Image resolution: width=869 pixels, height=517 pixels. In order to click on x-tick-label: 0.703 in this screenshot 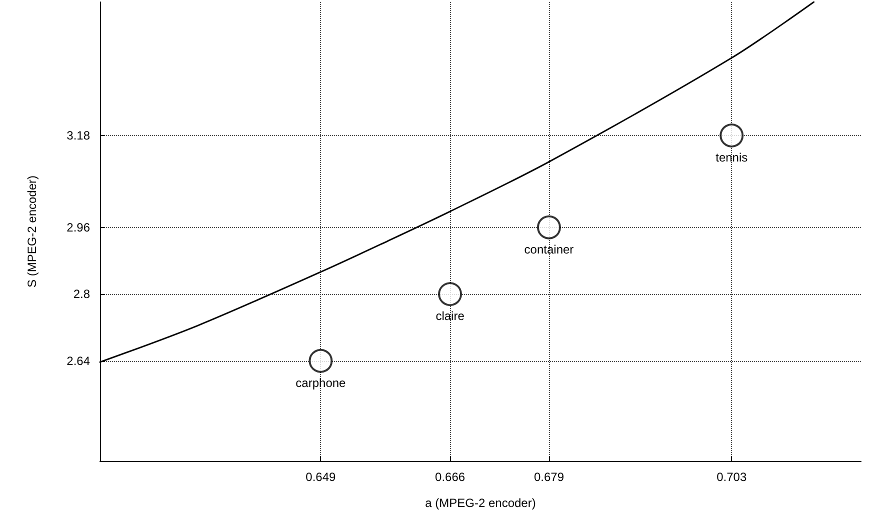, I will do `click(731, 477)`.